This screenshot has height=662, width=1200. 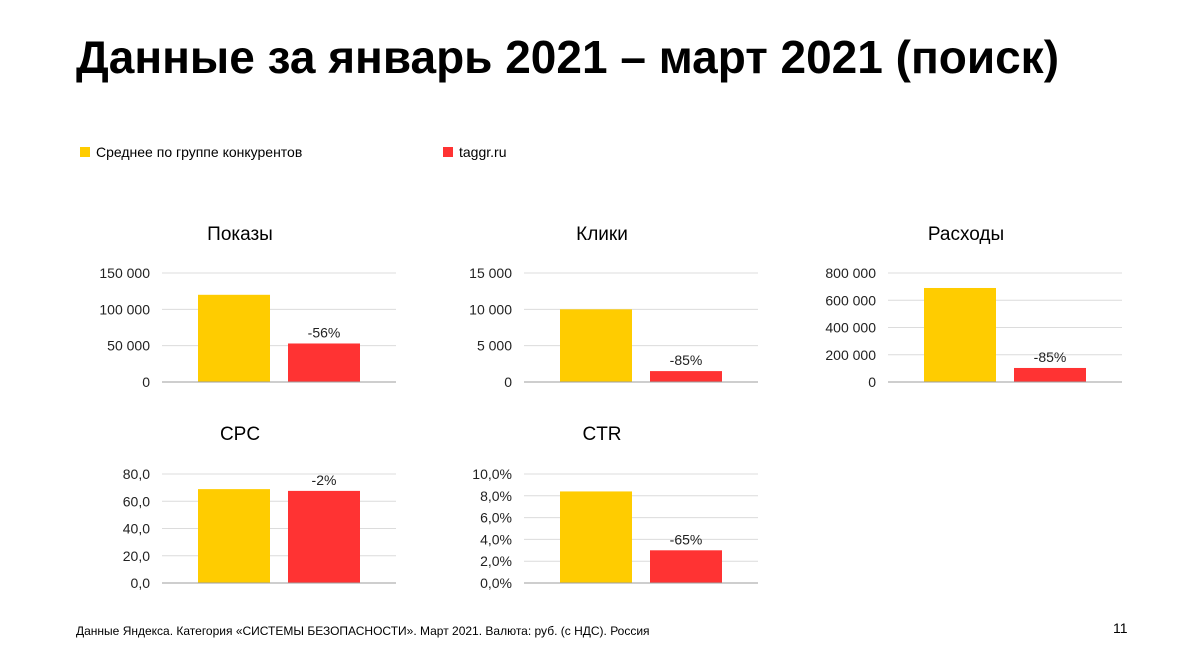 I want to click on legend-label-taggr: taggr.ru, so click(x=483, y=152).